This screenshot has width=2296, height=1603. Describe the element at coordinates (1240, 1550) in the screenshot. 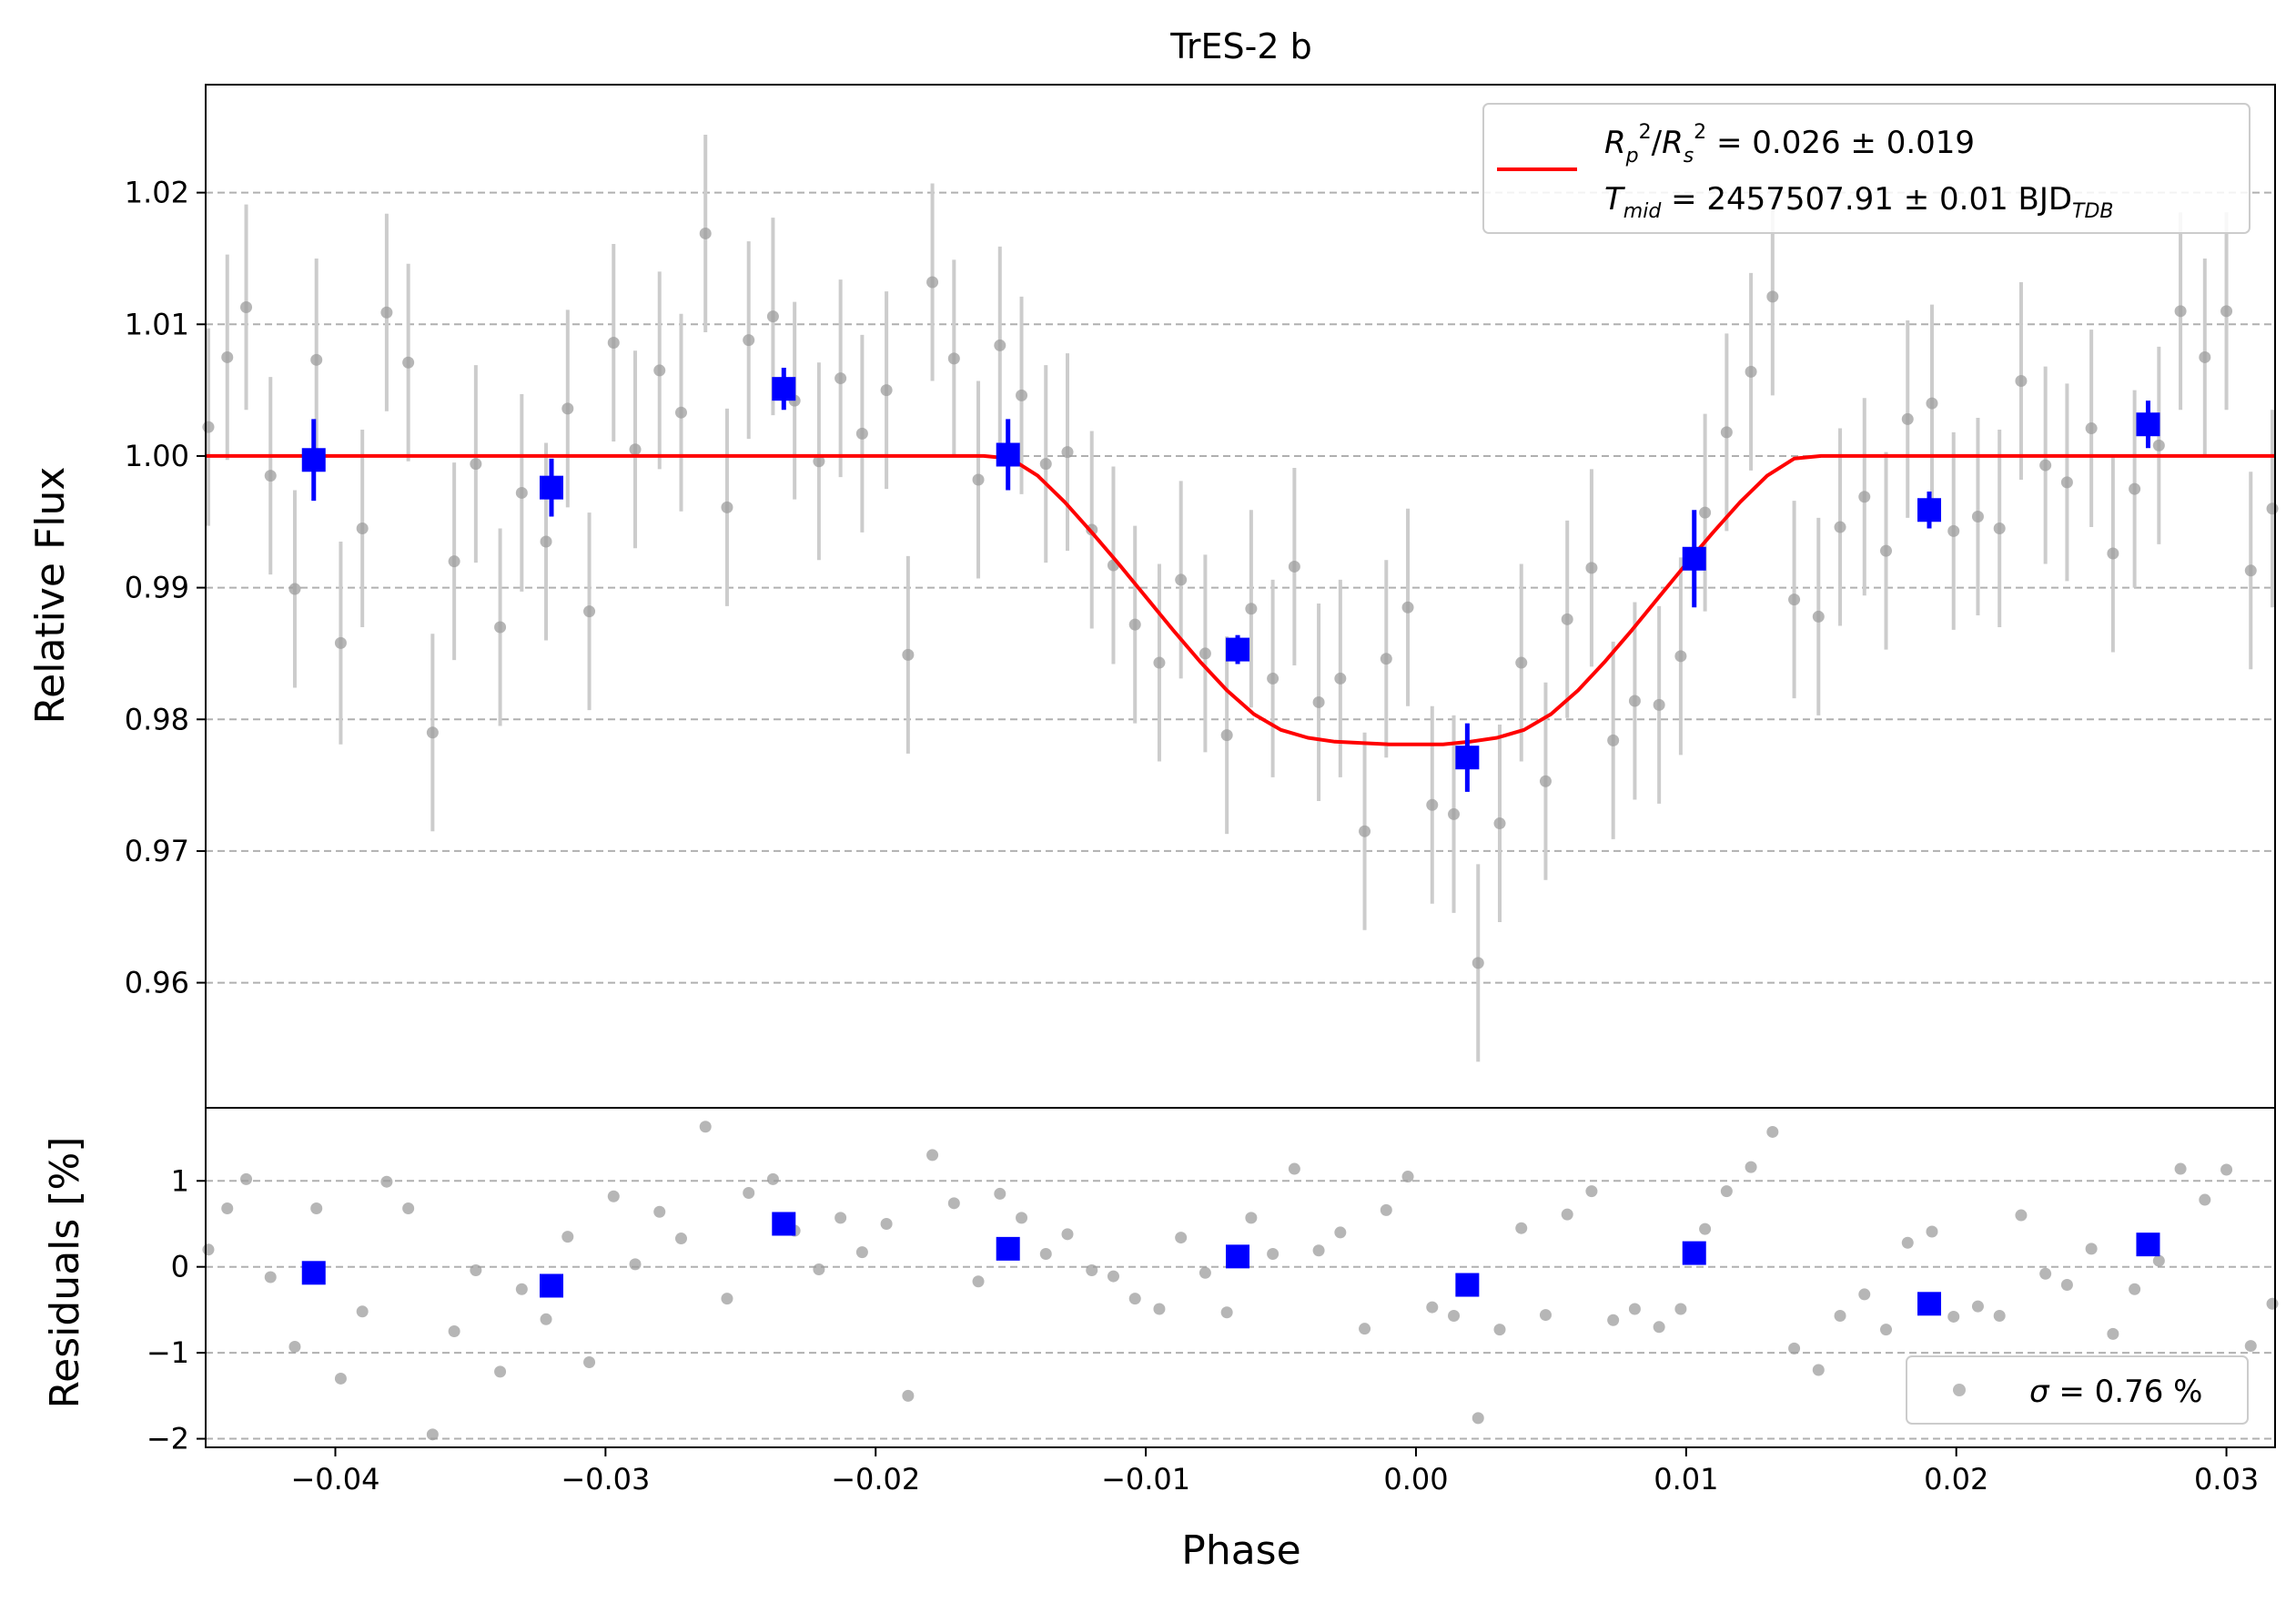

I see `x-axis-label: Phase` at that location.